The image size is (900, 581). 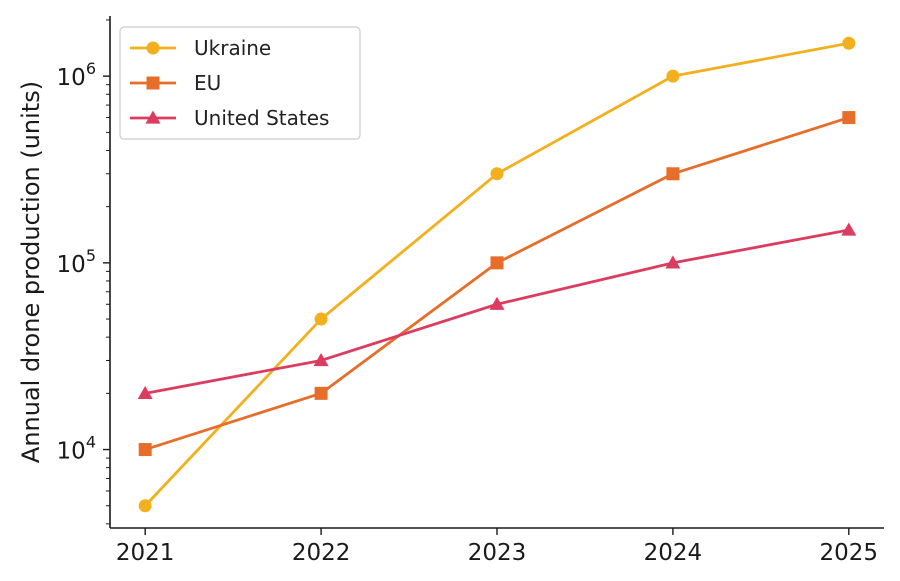 What do you see at coordinates (232, 48) in the screenshot?
I see `legend-label: Ukraine` at bounding box center [232, 48].